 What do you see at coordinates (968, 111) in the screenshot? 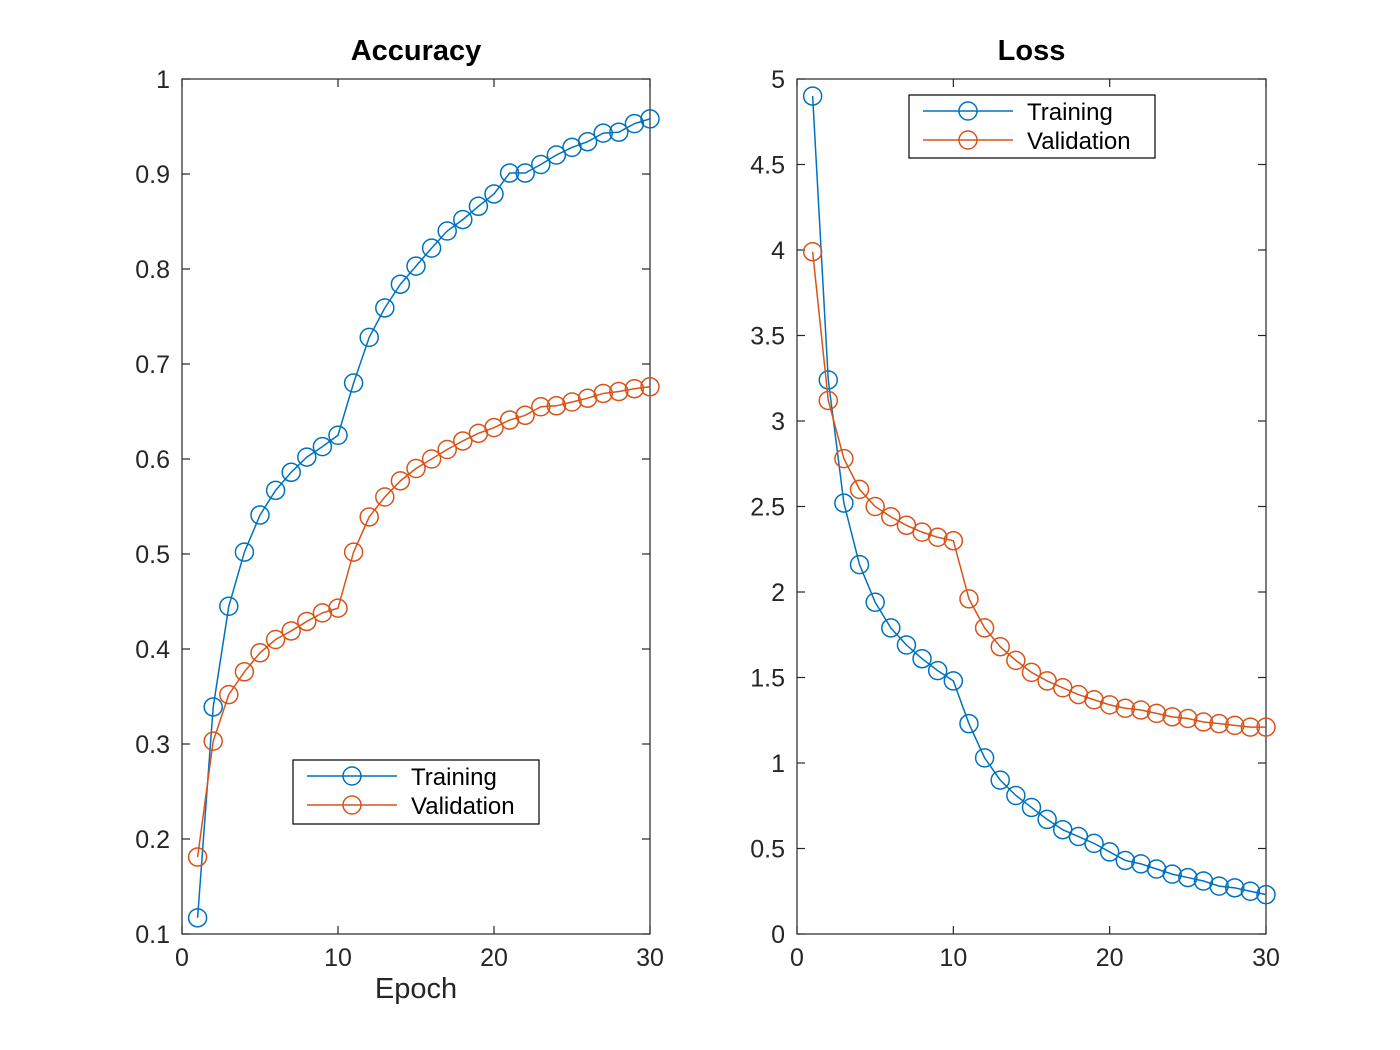
I see `legend-marker-training` at bounding box center [968, 111].